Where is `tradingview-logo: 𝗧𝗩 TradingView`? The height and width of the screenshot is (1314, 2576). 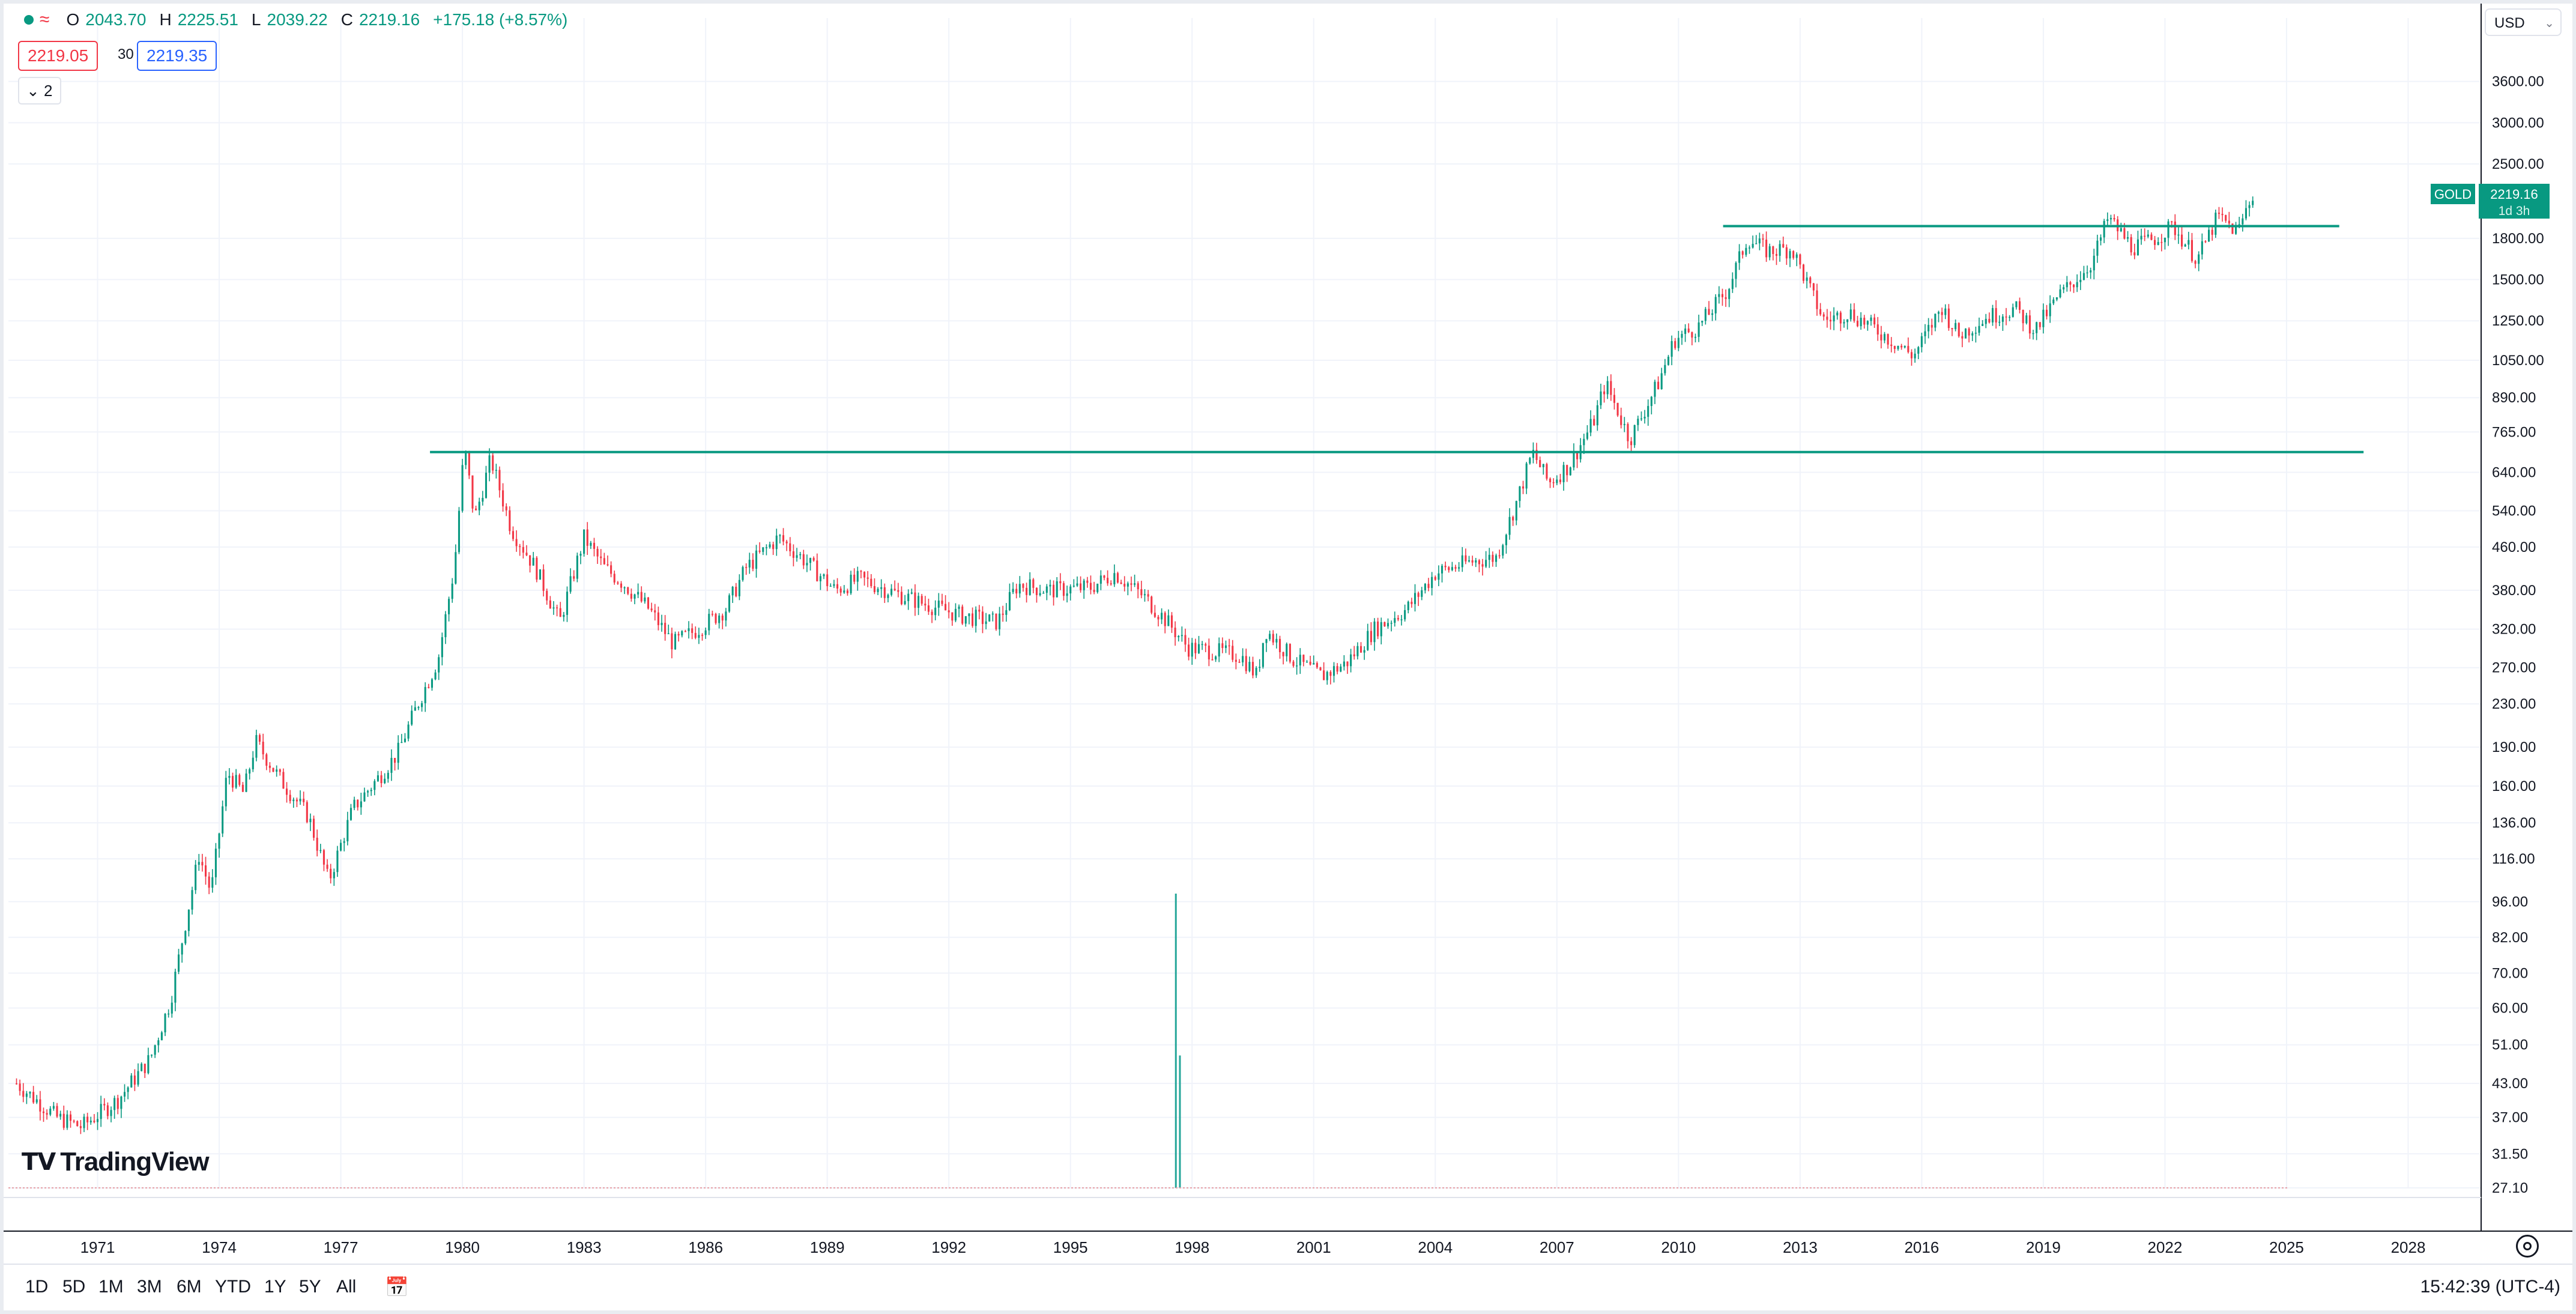 tradingview-logo: 𝗧𝗩 TradingView is located at coordinates (116, 1162).